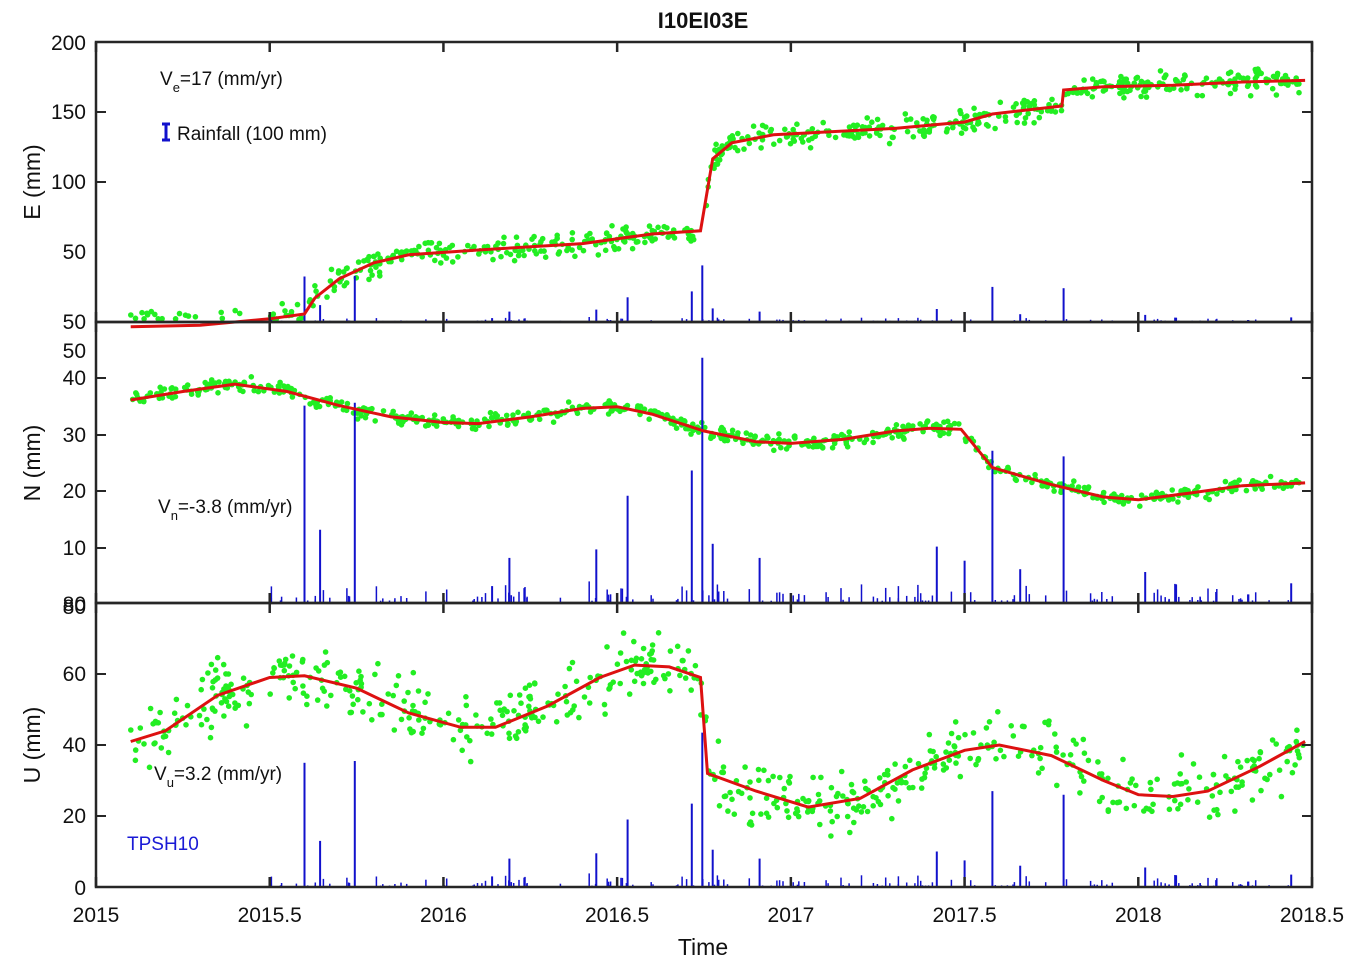 This screenshot has height=963, width=1354. Describe the element at coordinates (252, 134) in the screenshot. I see `rainfall-legend-label: Rainfall (100 mm)` at that location.